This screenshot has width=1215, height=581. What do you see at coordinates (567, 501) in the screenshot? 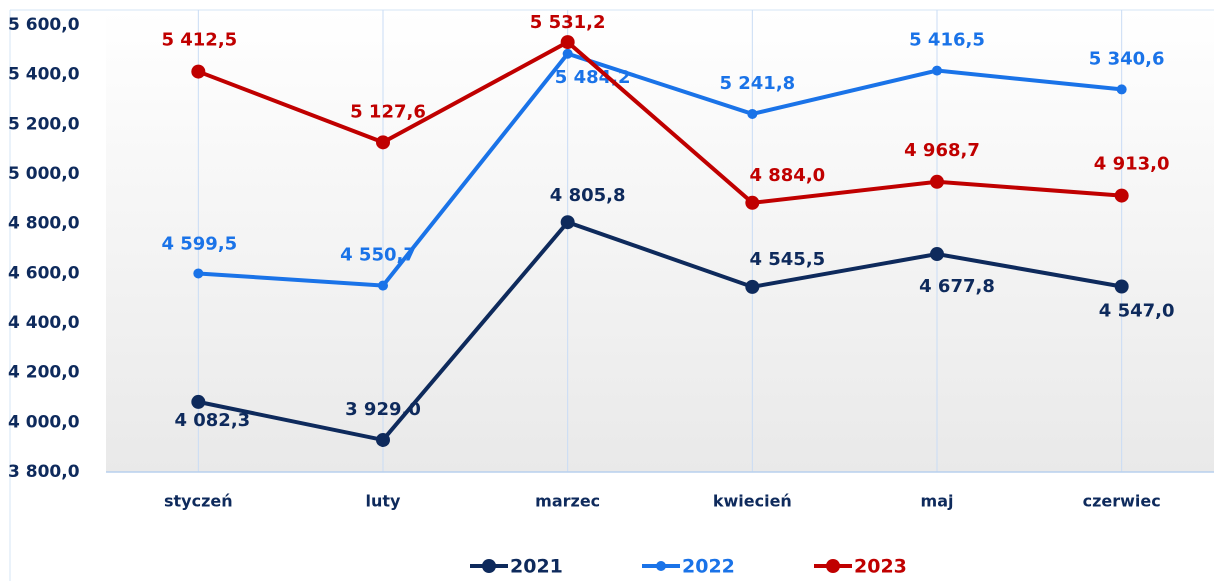
I see `x-tick-label: marzec` at bounding box center [567, 501].